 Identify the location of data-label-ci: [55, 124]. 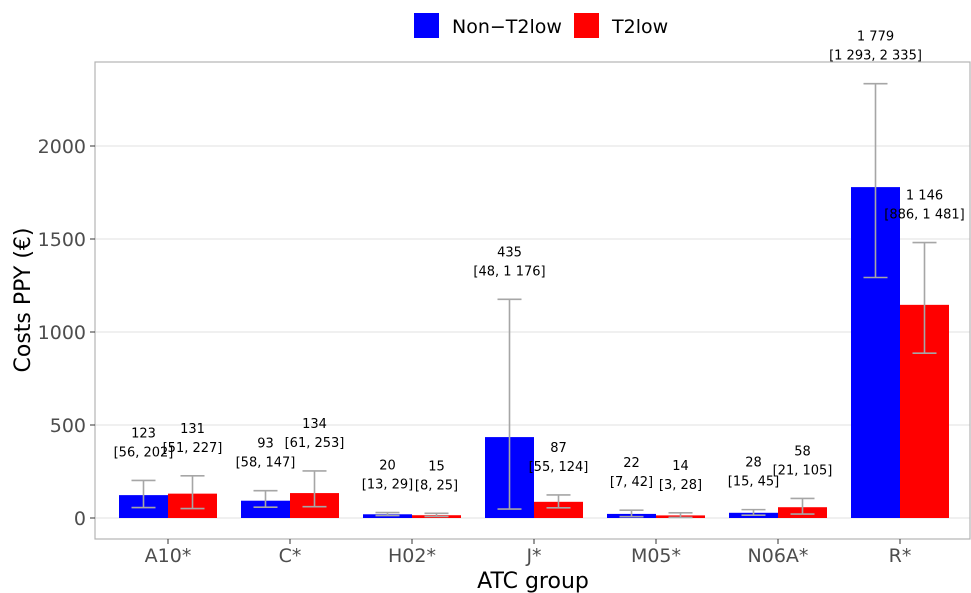
(559, 467).